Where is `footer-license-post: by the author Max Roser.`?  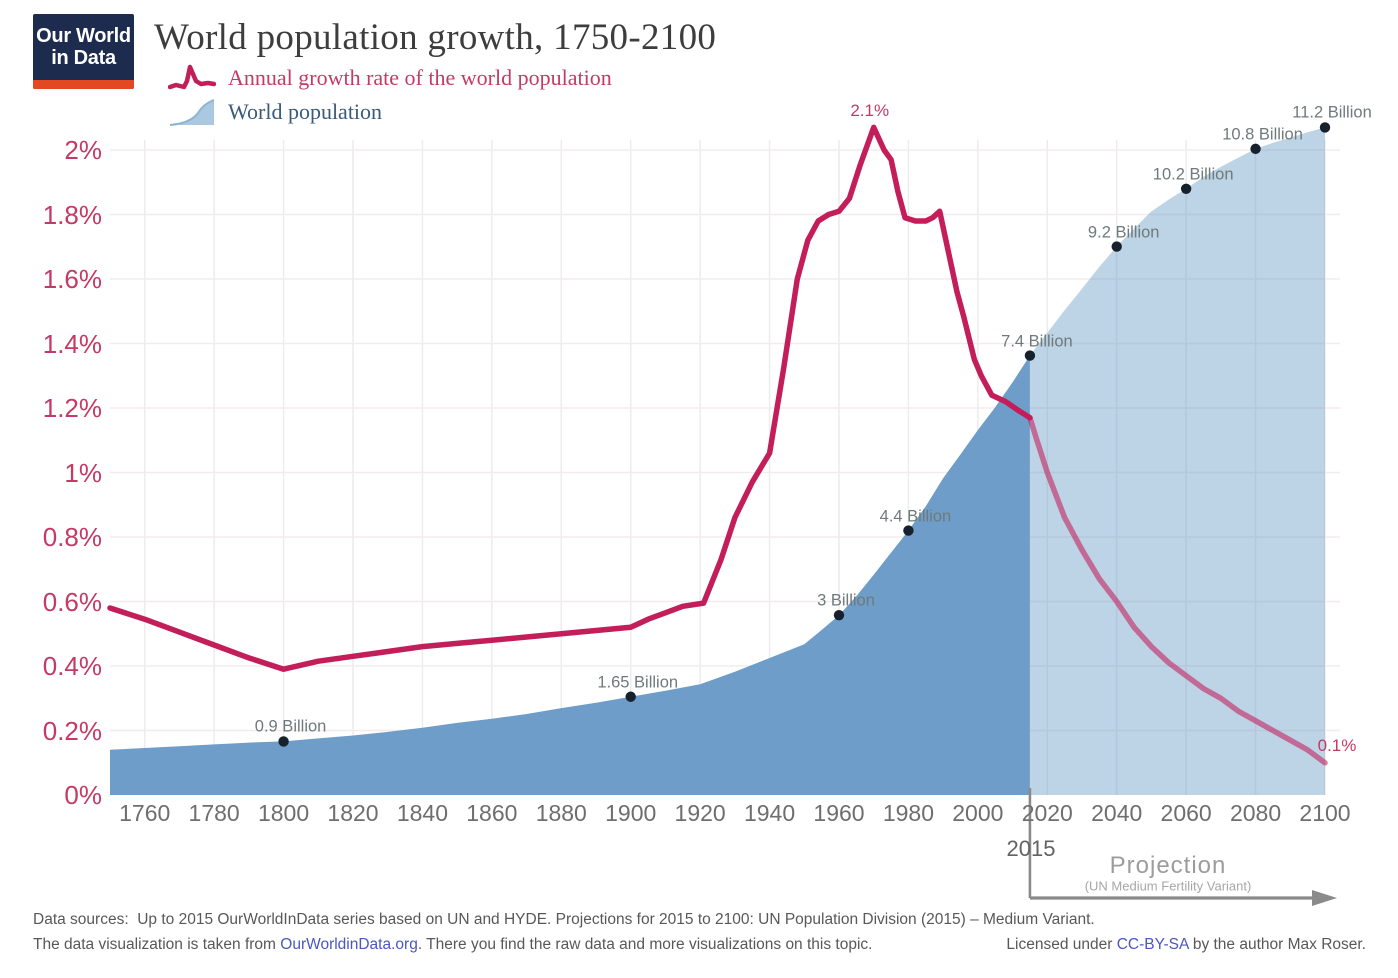
footer-license-post: by the author Max Roser. is located at coordinates (1277, 944).